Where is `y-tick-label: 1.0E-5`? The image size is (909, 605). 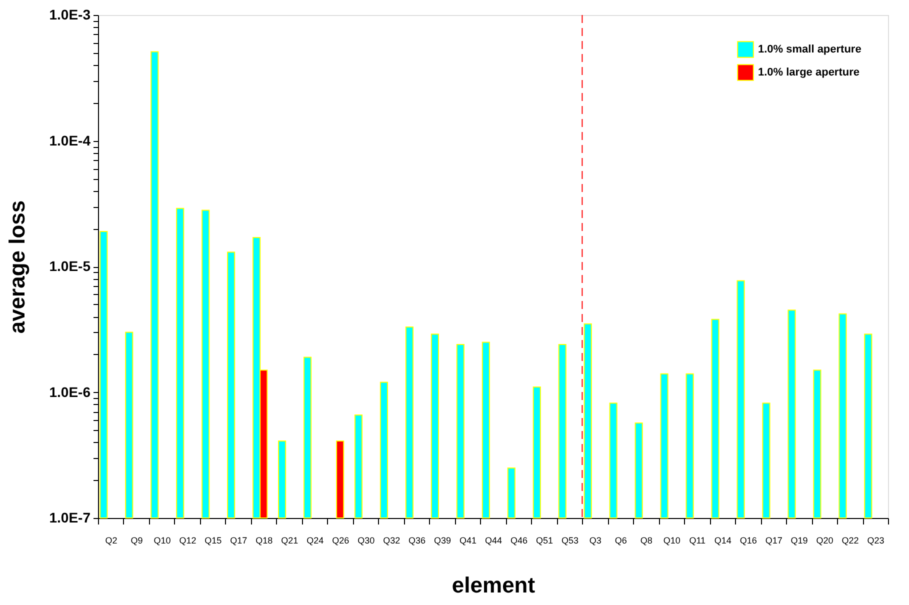 y-tick-label: 1.0E-5 is located at coordinates (70, 266).